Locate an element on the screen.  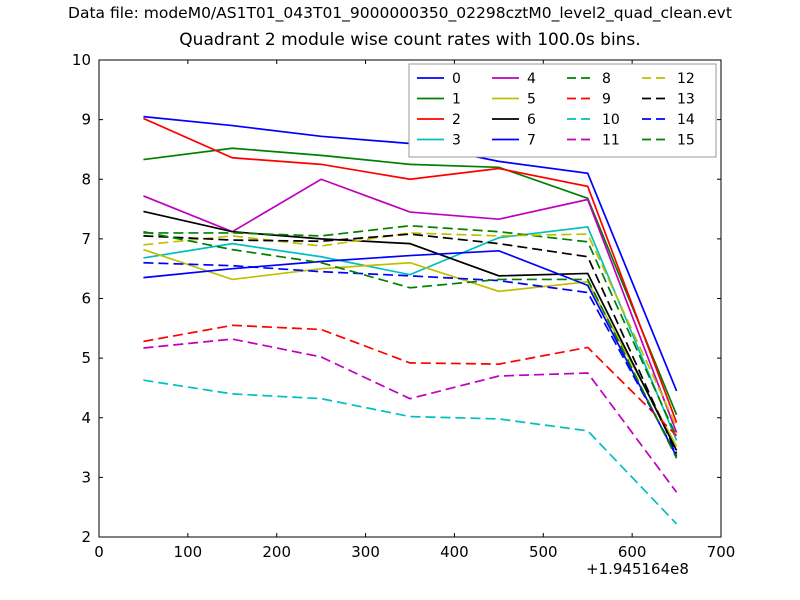
y-tick-label: 6 is located at coordinates (86, 299).